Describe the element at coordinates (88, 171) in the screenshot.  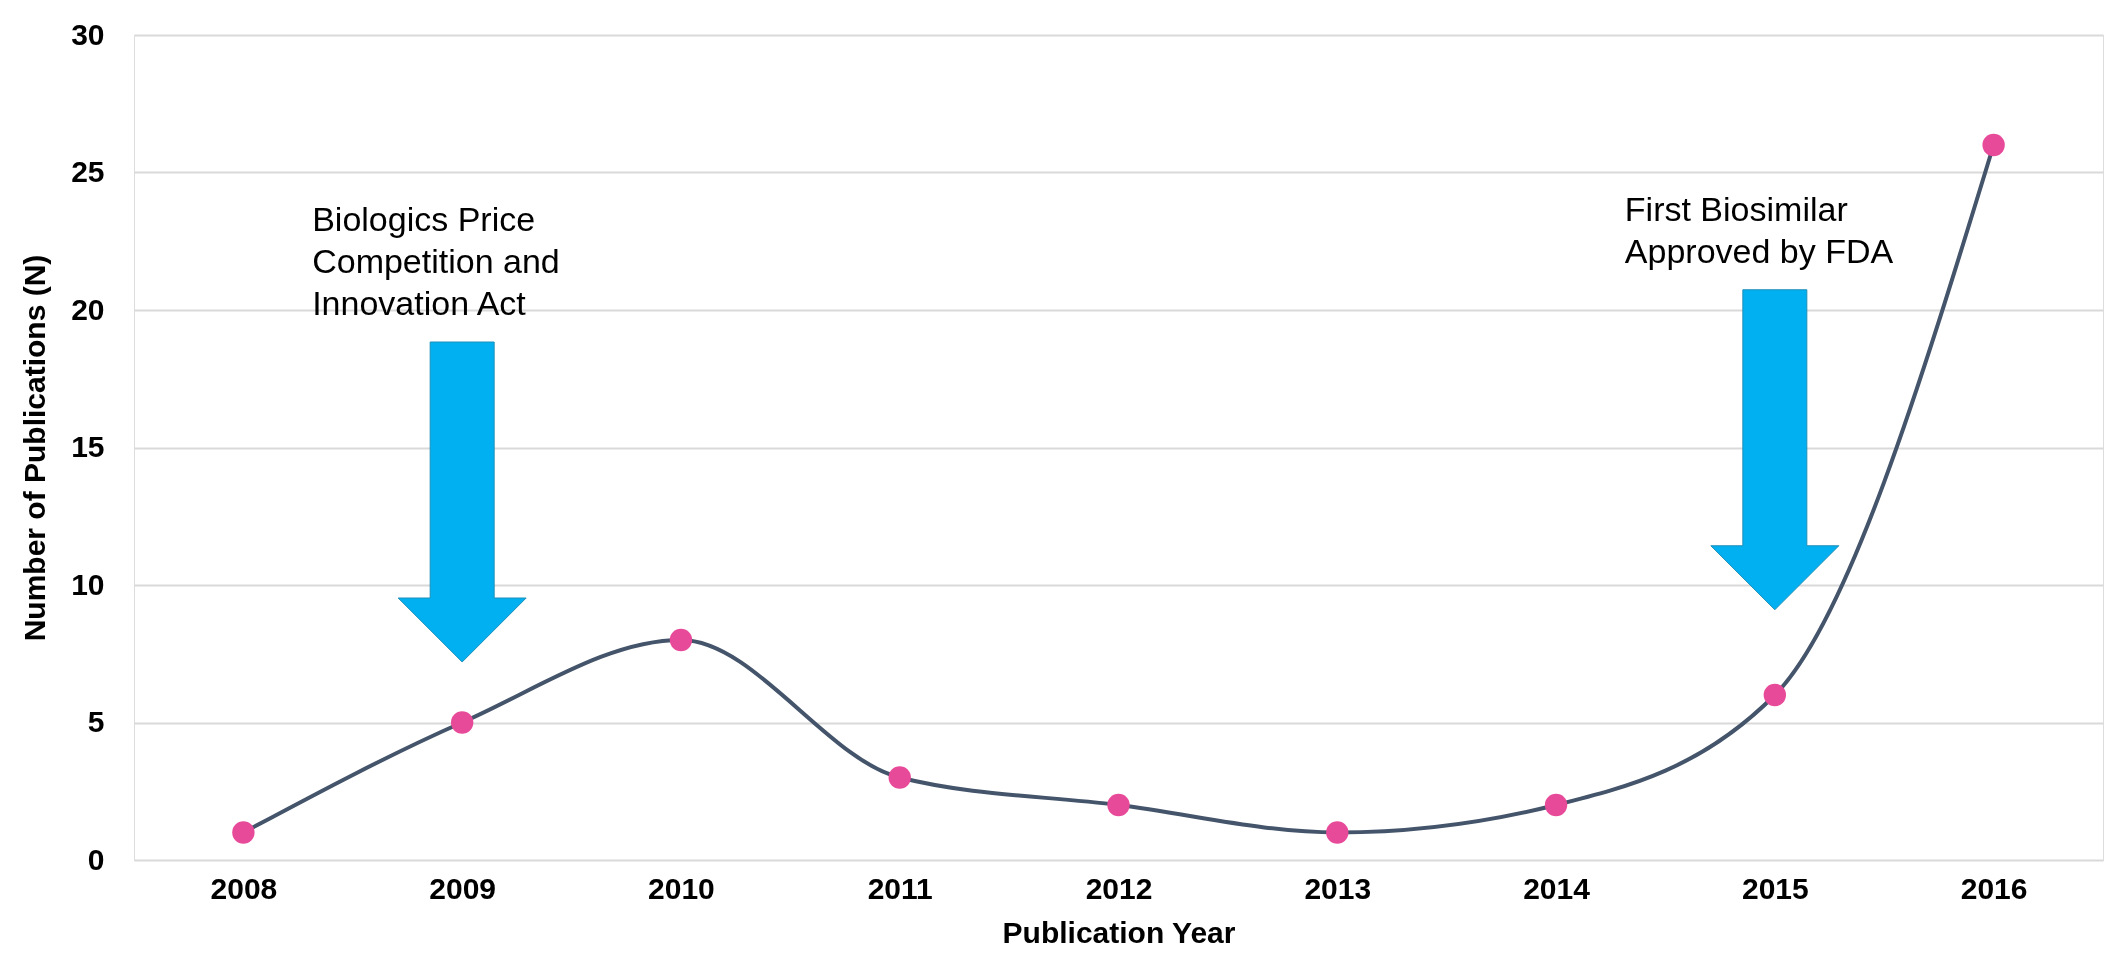
I see `y-tick-label: 25` at that location.